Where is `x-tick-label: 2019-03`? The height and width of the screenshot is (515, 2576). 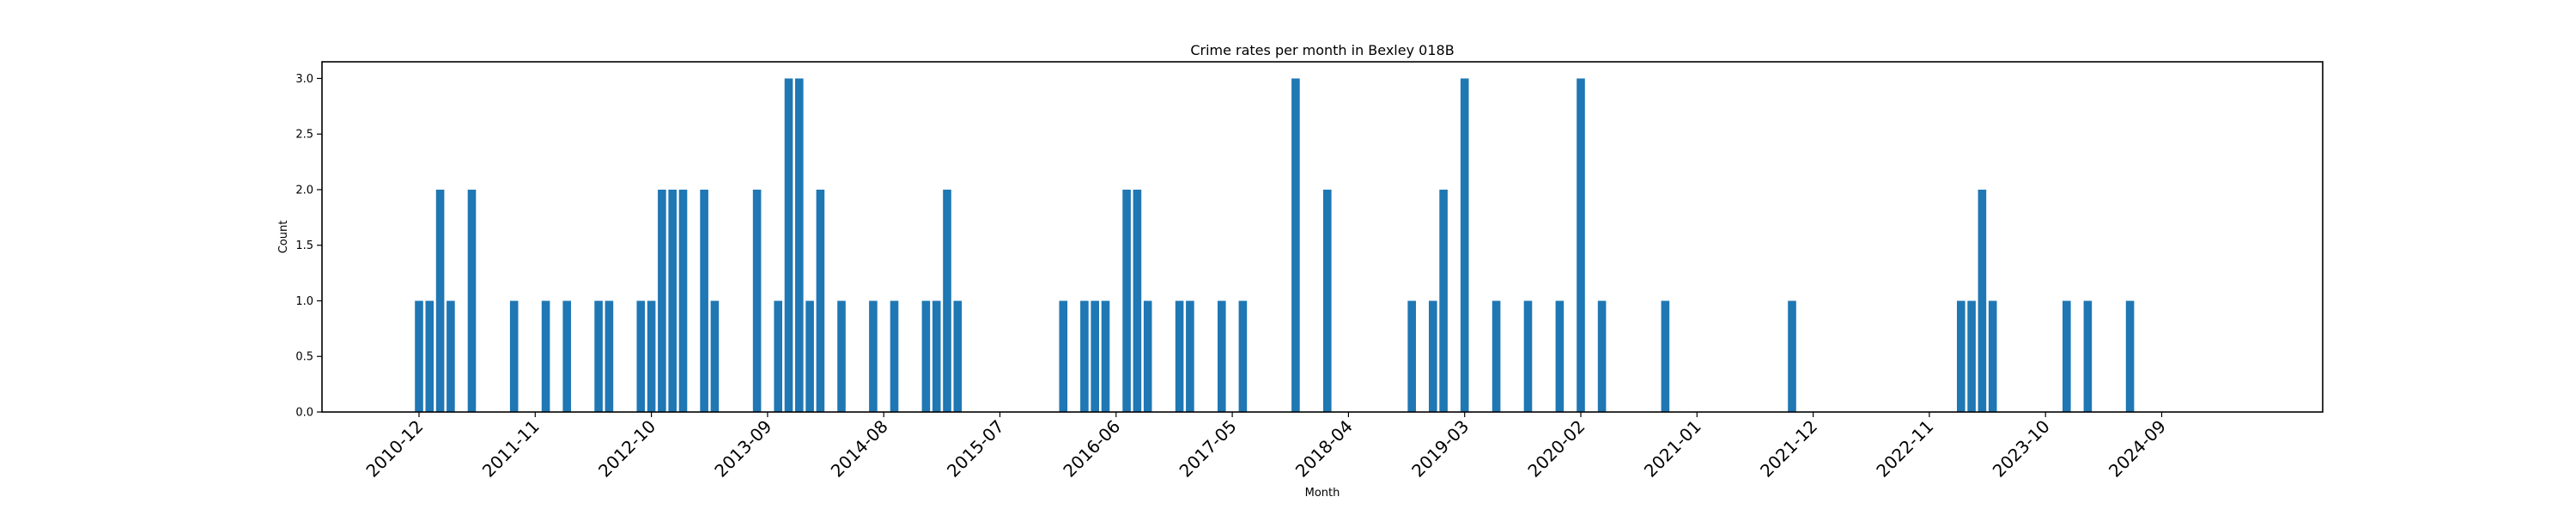
x-tick-label: 2019-03 is located at coordinates (1440, 449).